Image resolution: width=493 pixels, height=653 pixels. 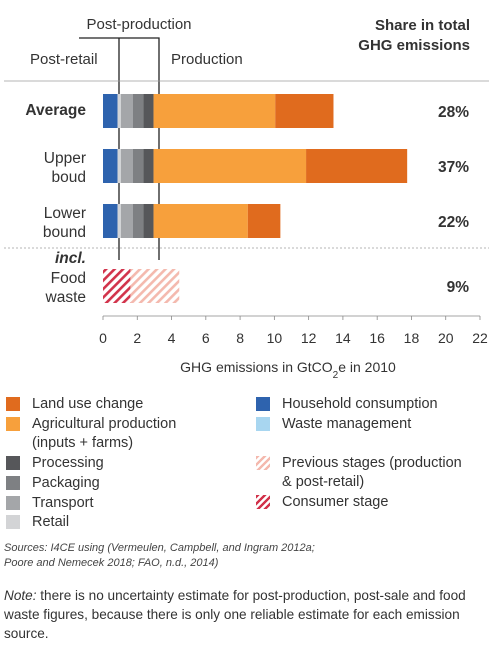 What do you see at coordinates (119, 166) in the screenshot?
I see `bar-upper-boud-retail` at bounding box center [119, 166].